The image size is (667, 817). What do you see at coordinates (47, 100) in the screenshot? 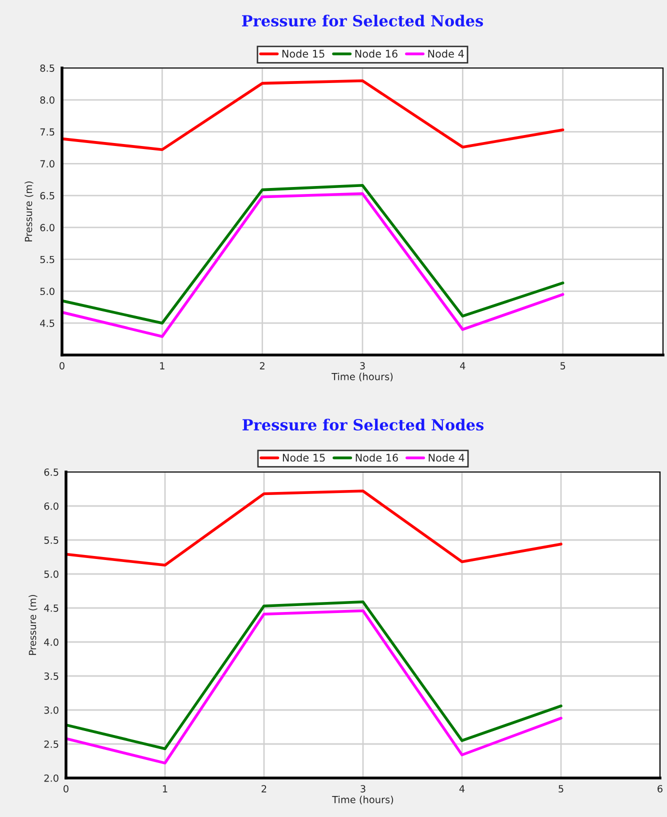
I see `y-tick-label: 8.0` at bounding box center [47, 100].